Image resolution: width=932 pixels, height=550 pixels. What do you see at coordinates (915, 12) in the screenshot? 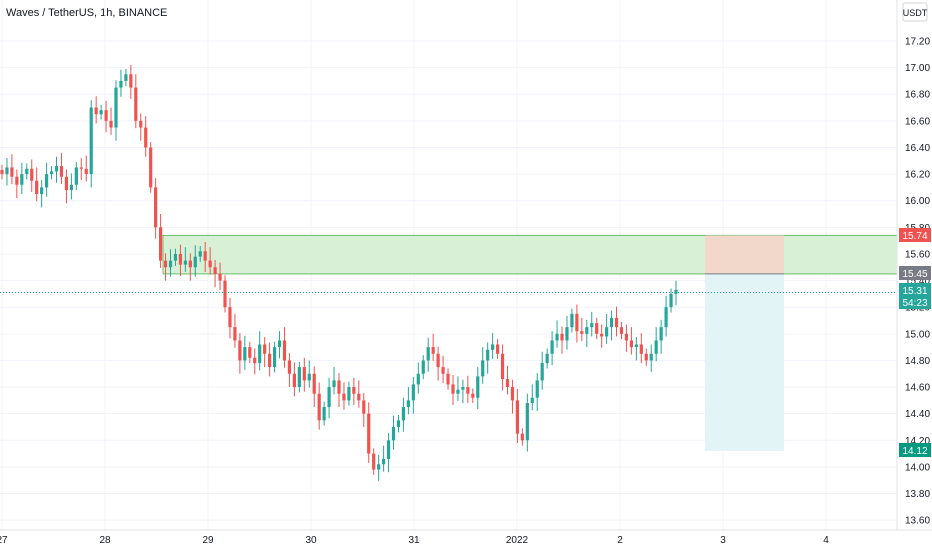
I see `currency-button: USDT` at bounding box center [915, 12].